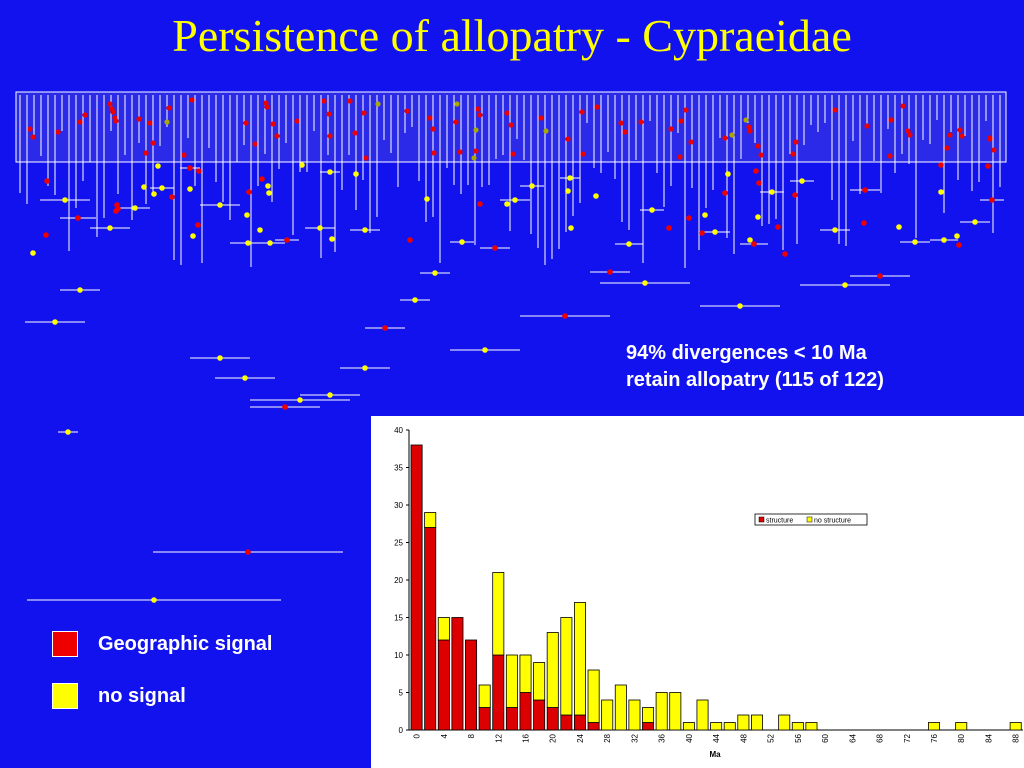 The height and width of the screenshot is (768, 1024). Describe the element at coordinates (580, 737) in the screenshot. I see `x-tick-label: 24` at that location.